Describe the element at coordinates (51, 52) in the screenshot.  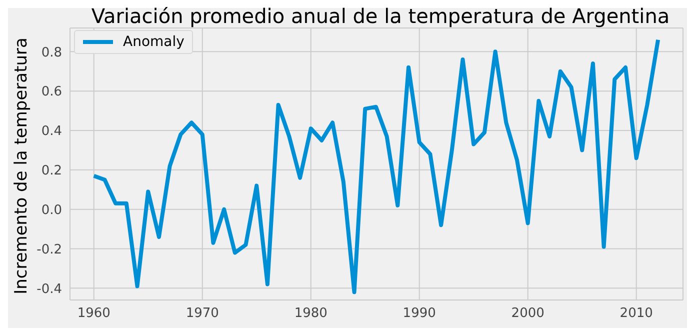
I see `y-tick-label: 0.8` at that location.